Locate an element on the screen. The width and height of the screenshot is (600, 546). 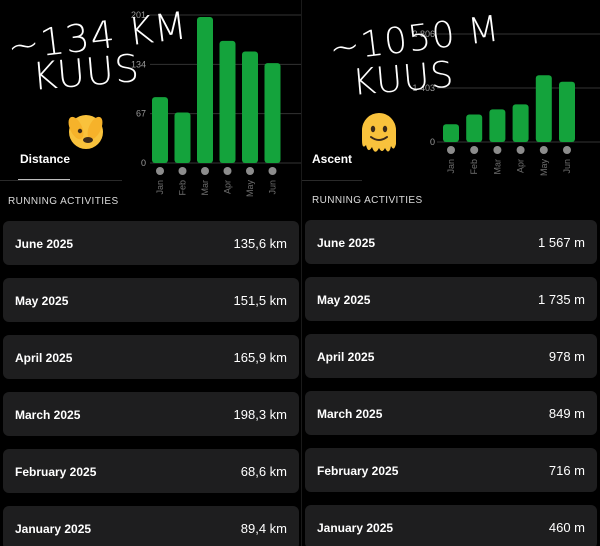
tab-ascent: Ascent is located at coordinates (332, 159).